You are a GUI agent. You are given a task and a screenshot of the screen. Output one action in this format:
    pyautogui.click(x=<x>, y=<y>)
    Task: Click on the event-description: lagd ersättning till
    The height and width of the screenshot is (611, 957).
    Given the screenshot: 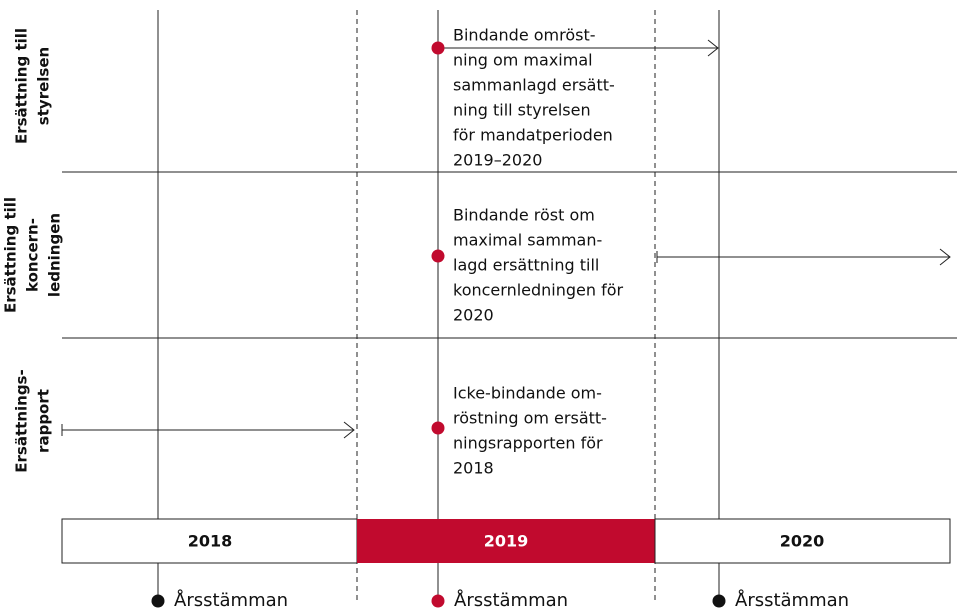 What is the action you would take?
    pyautogui.click(x=526, y=265)
    